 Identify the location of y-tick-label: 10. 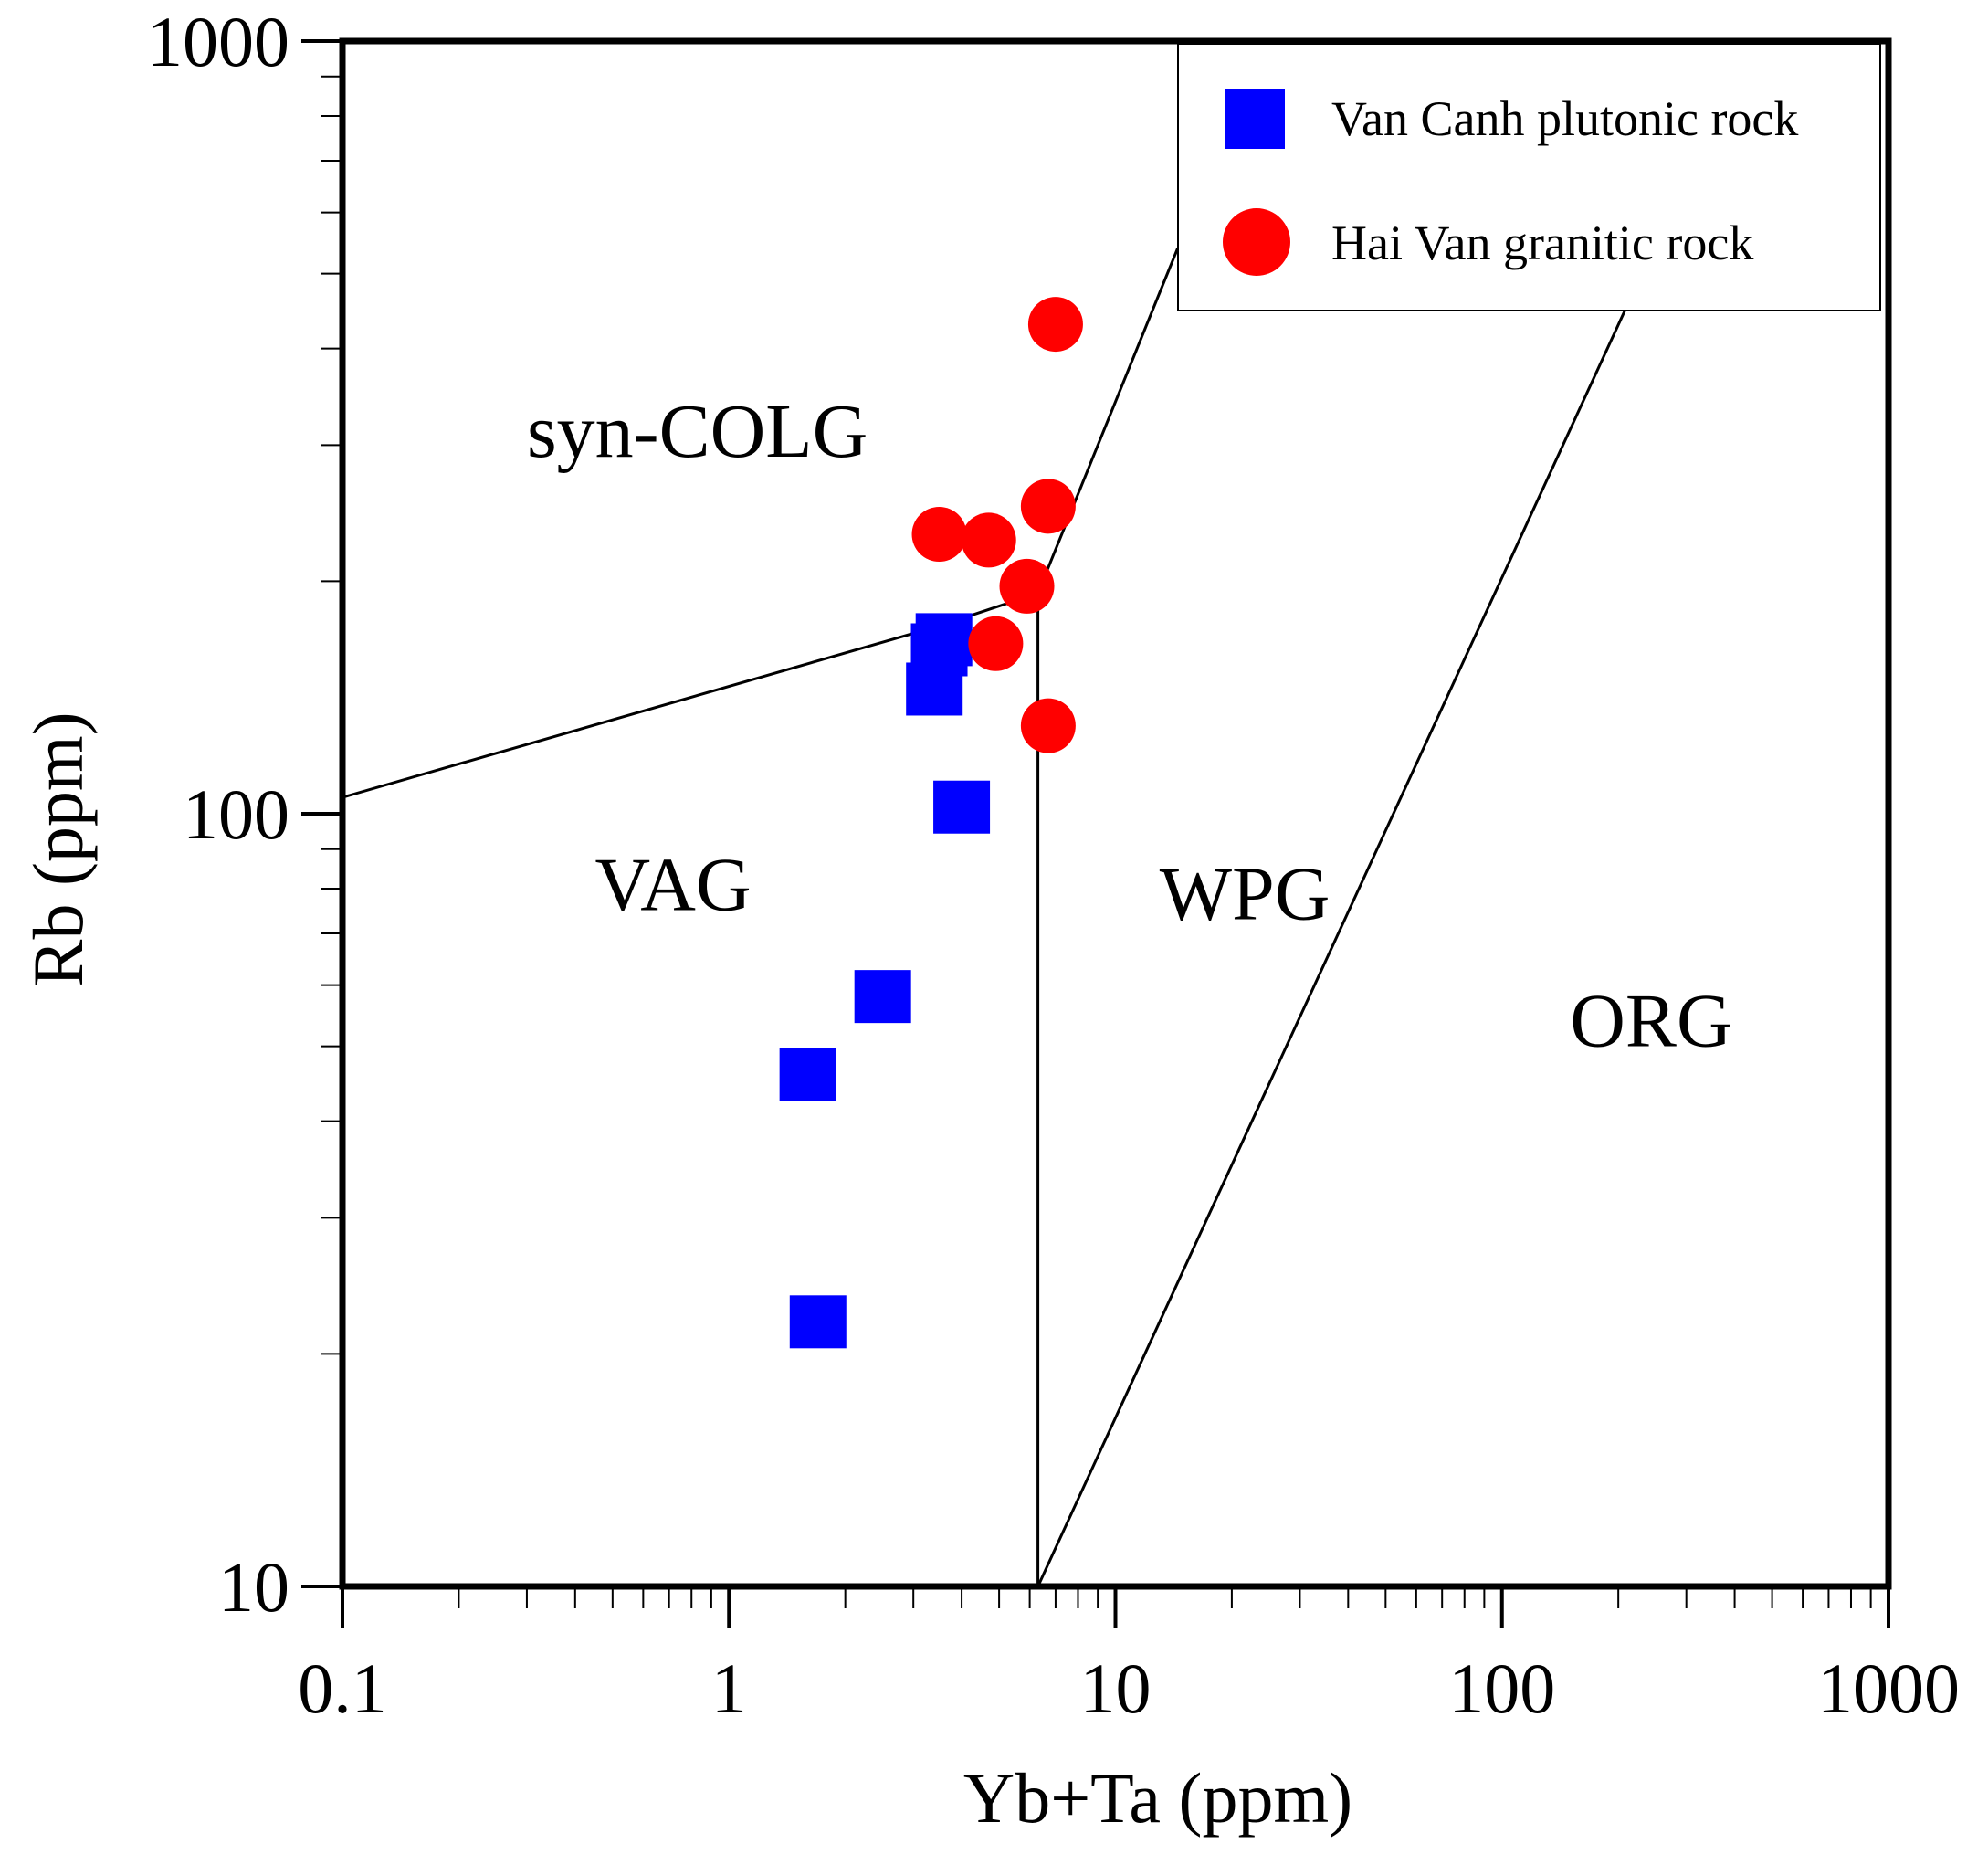
(253, 1587).